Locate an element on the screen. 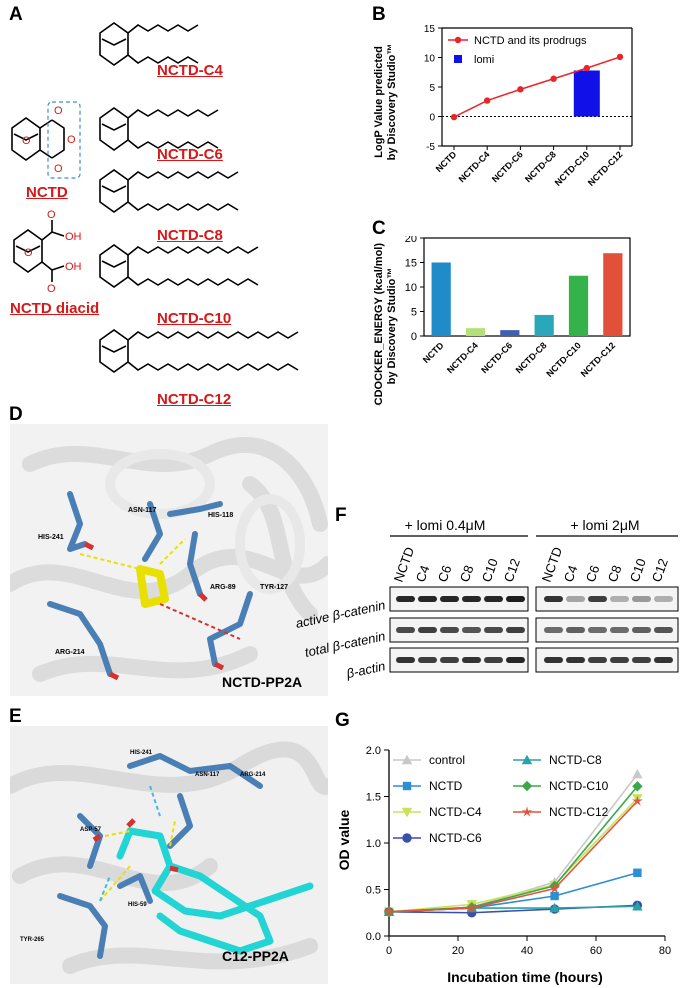  cdocker-y-tick-label: 5 is located at coordinates (414, 313).